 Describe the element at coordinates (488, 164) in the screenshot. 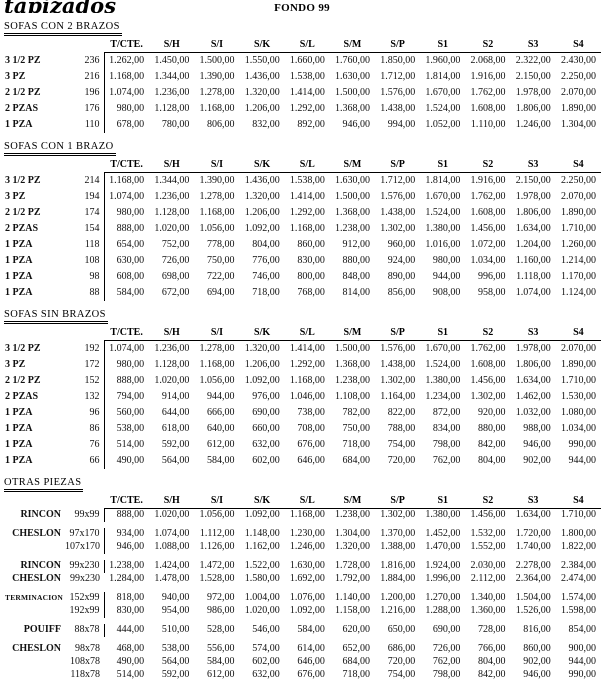

I see `column-header: S2` at that location.